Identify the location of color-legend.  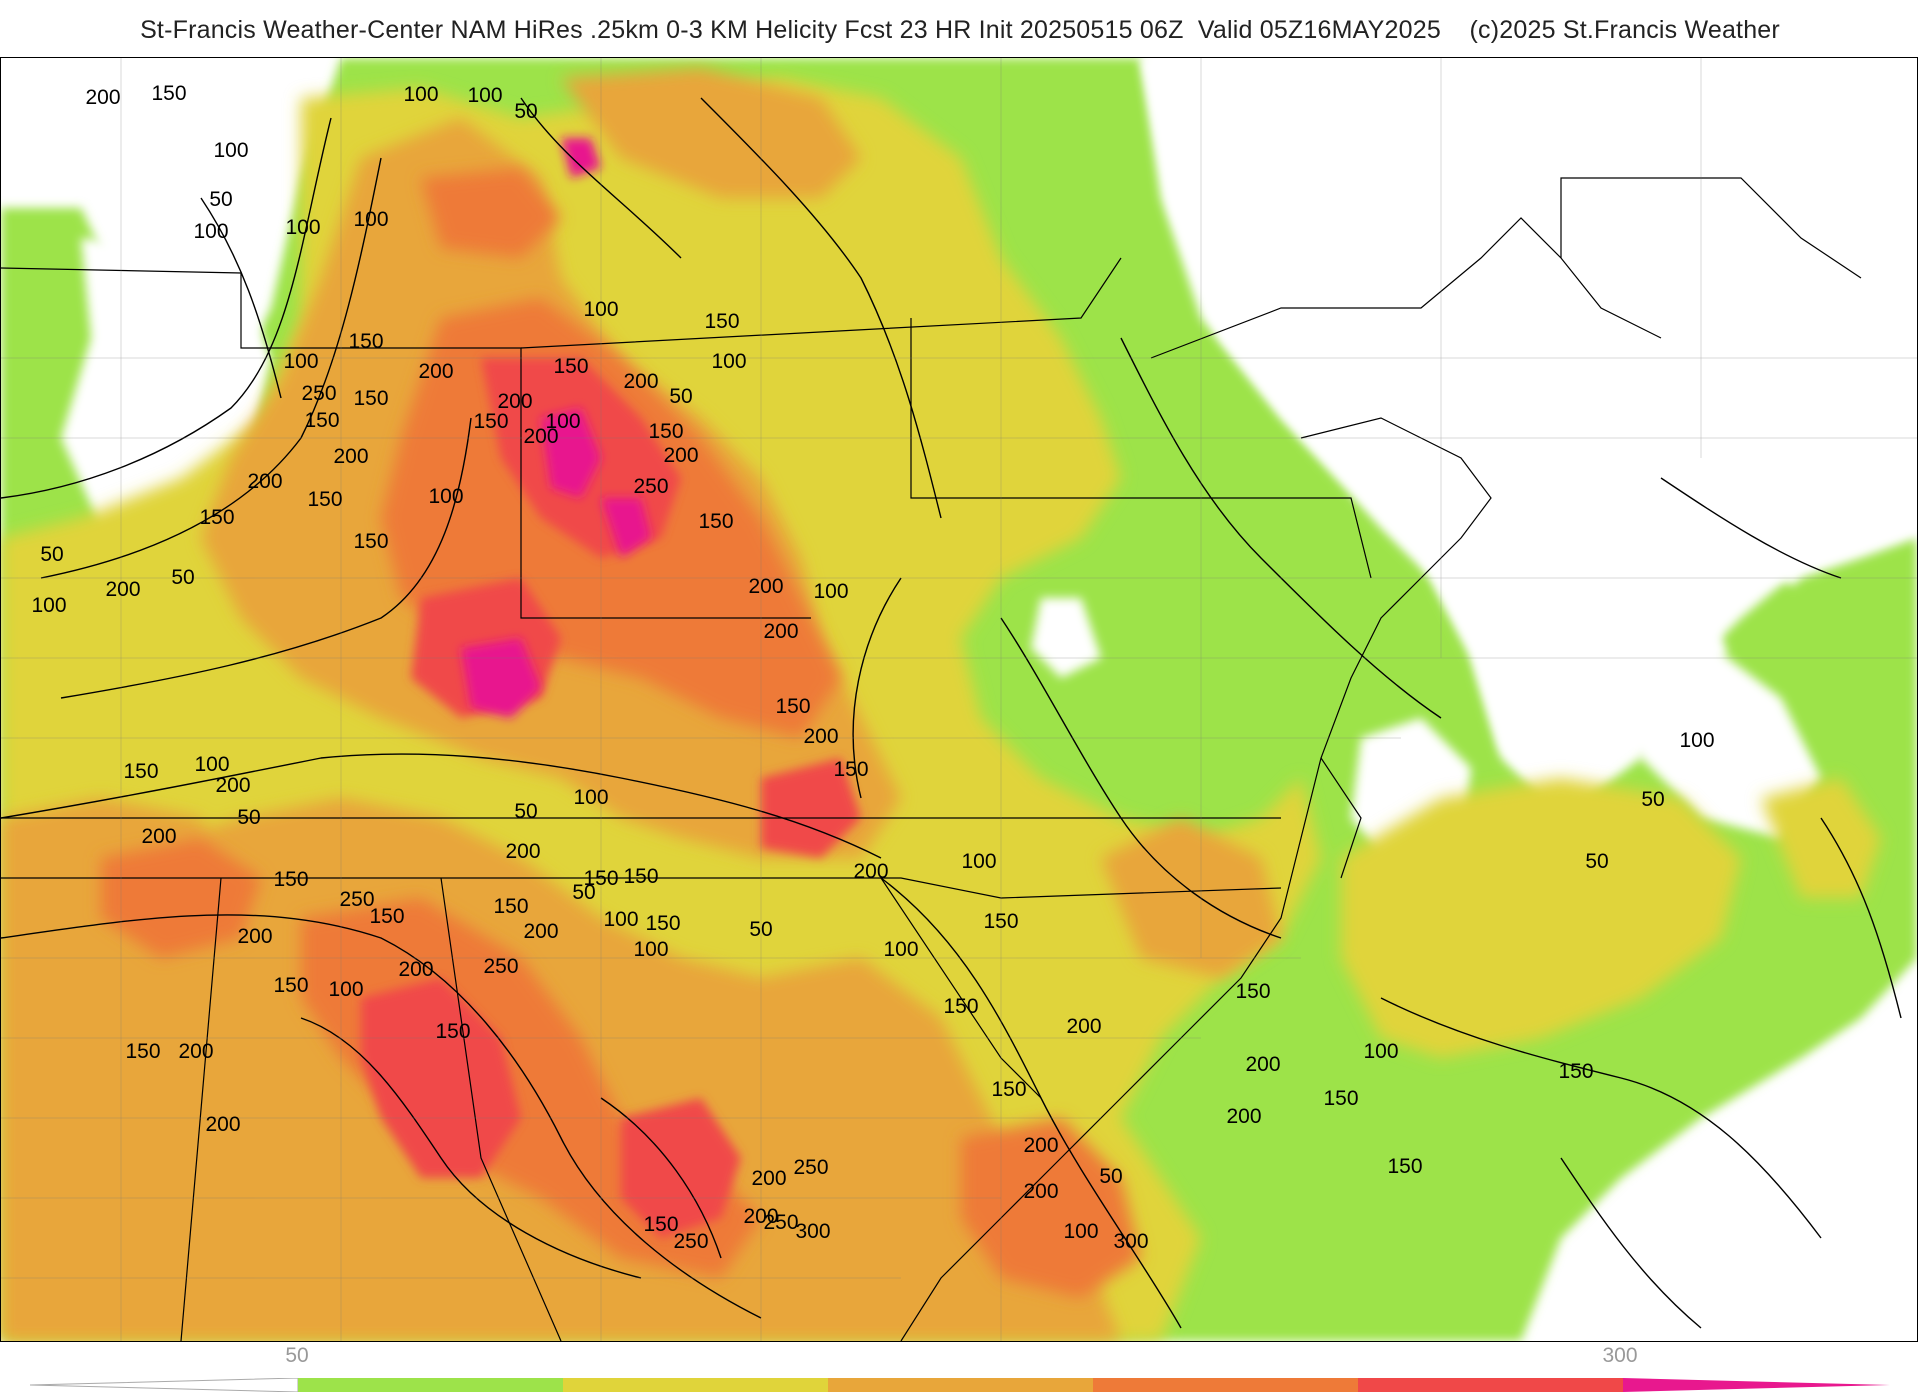
(960, 1385).